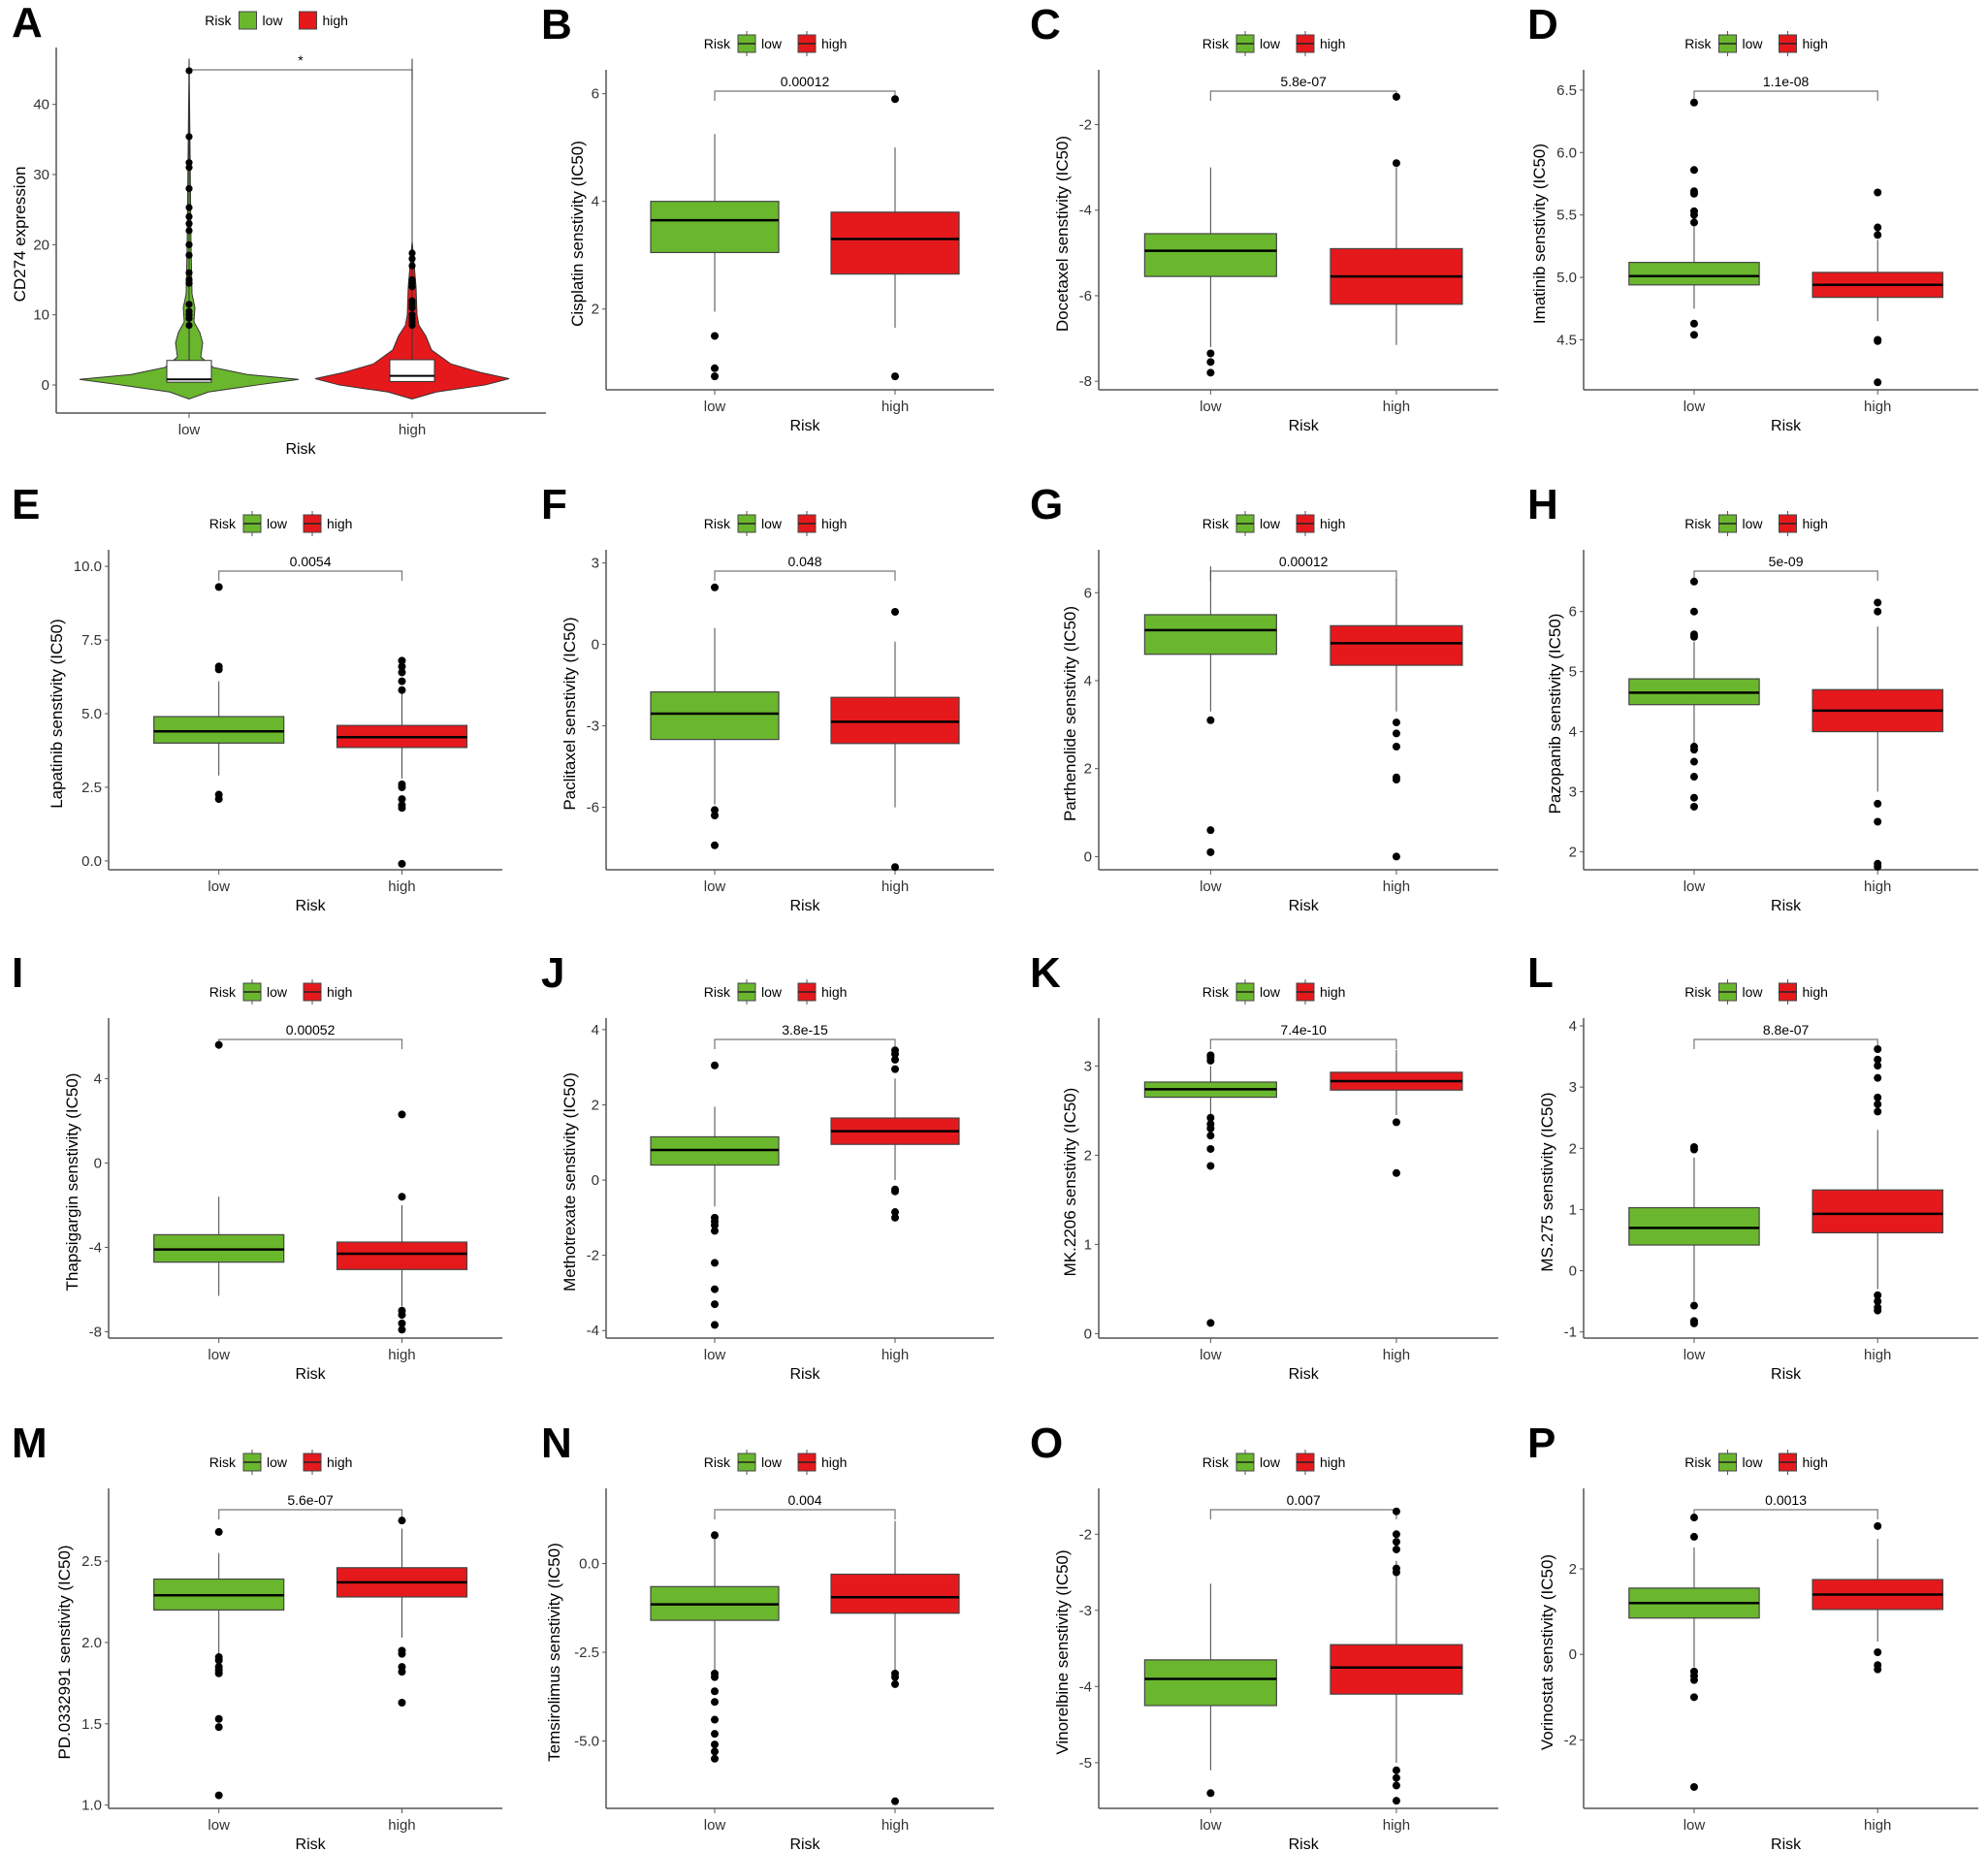  Describe the element at coordinates (556, 1443) in the screenshot. I see `panel-letter: N` at that location.